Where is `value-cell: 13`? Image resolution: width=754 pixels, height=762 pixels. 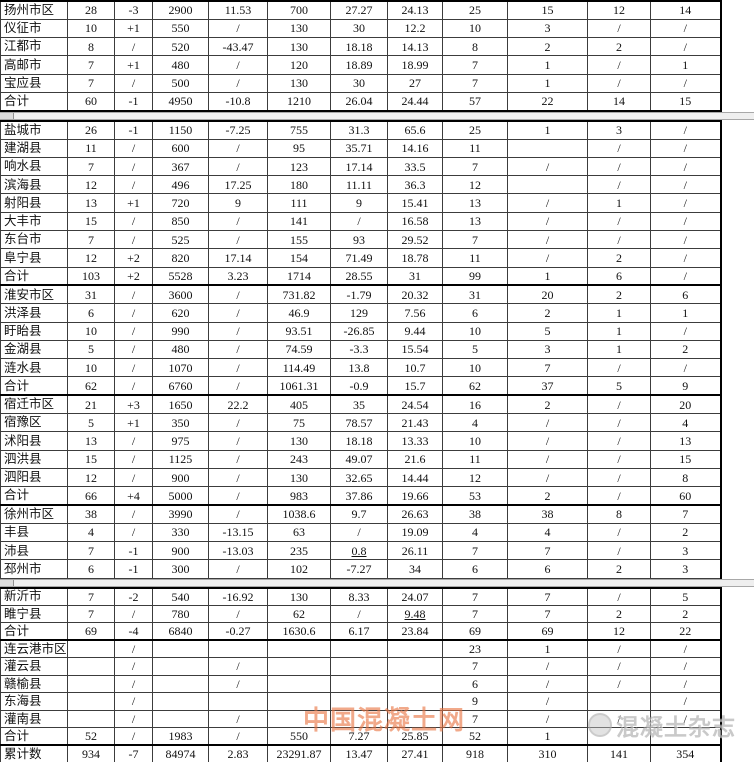
value-cell: 13 is located at coordinates (91, 441).